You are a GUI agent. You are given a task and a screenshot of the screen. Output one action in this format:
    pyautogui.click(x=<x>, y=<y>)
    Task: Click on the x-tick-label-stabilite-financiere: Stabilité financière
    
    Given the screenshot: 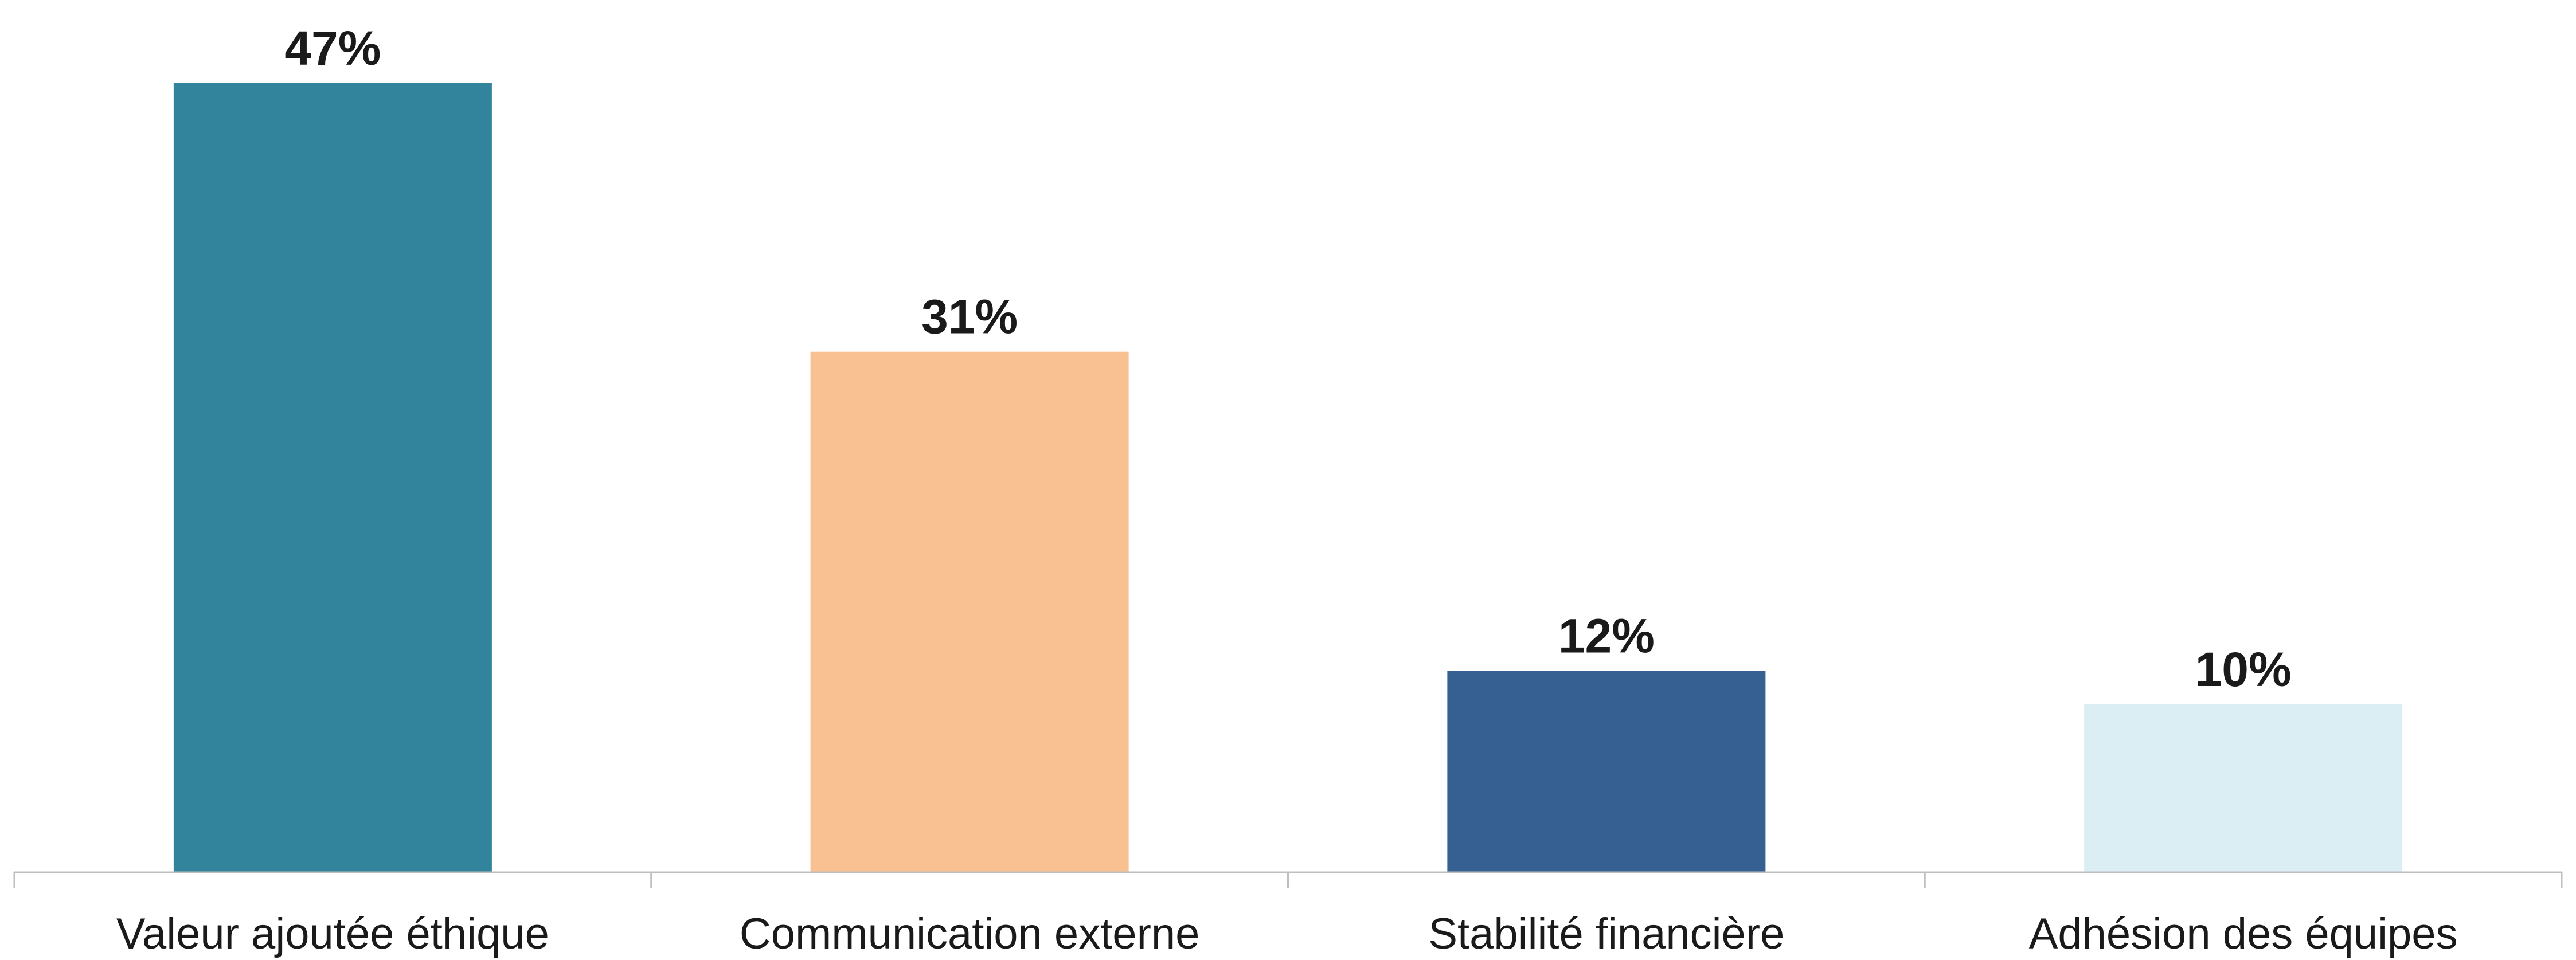 What is the action you would take?
    pyautogui.click(x=1606, y=934)
    